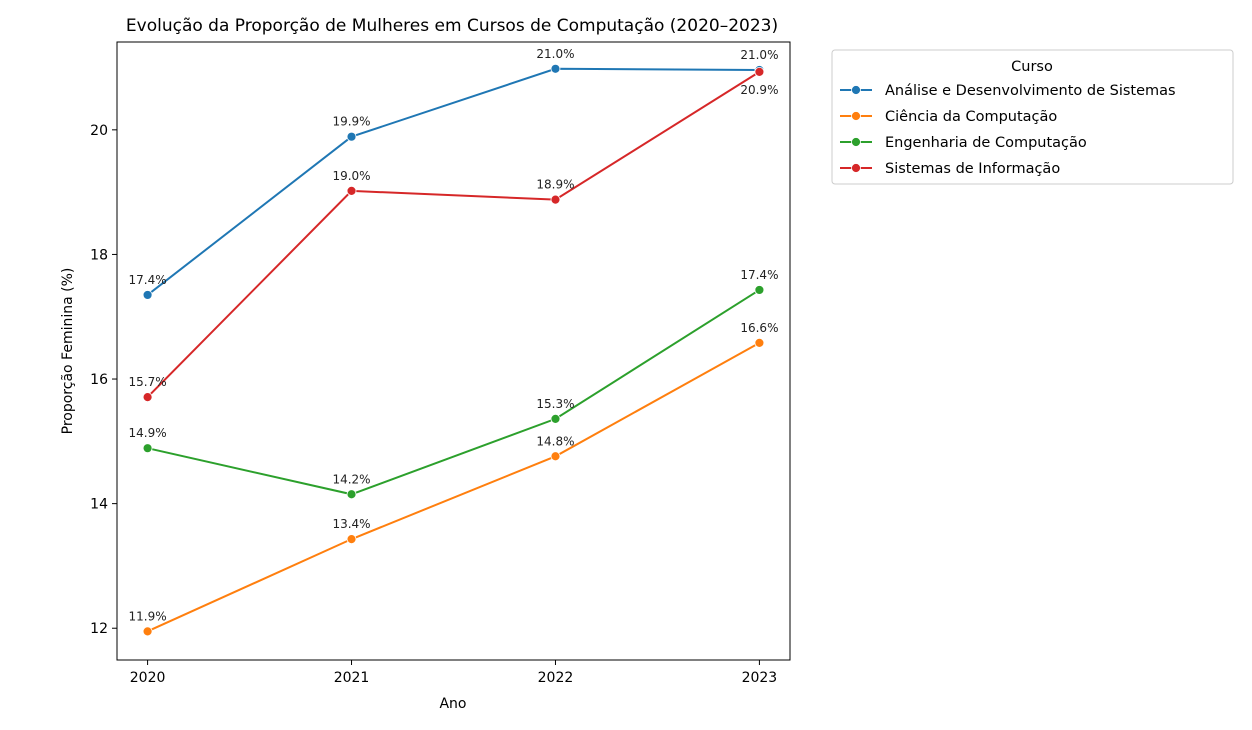  Describe the element at coordinates (1030, 91) in the screenshot. I see `legend-label: Análise e Desenvolvimento de Sistemas` at that location.